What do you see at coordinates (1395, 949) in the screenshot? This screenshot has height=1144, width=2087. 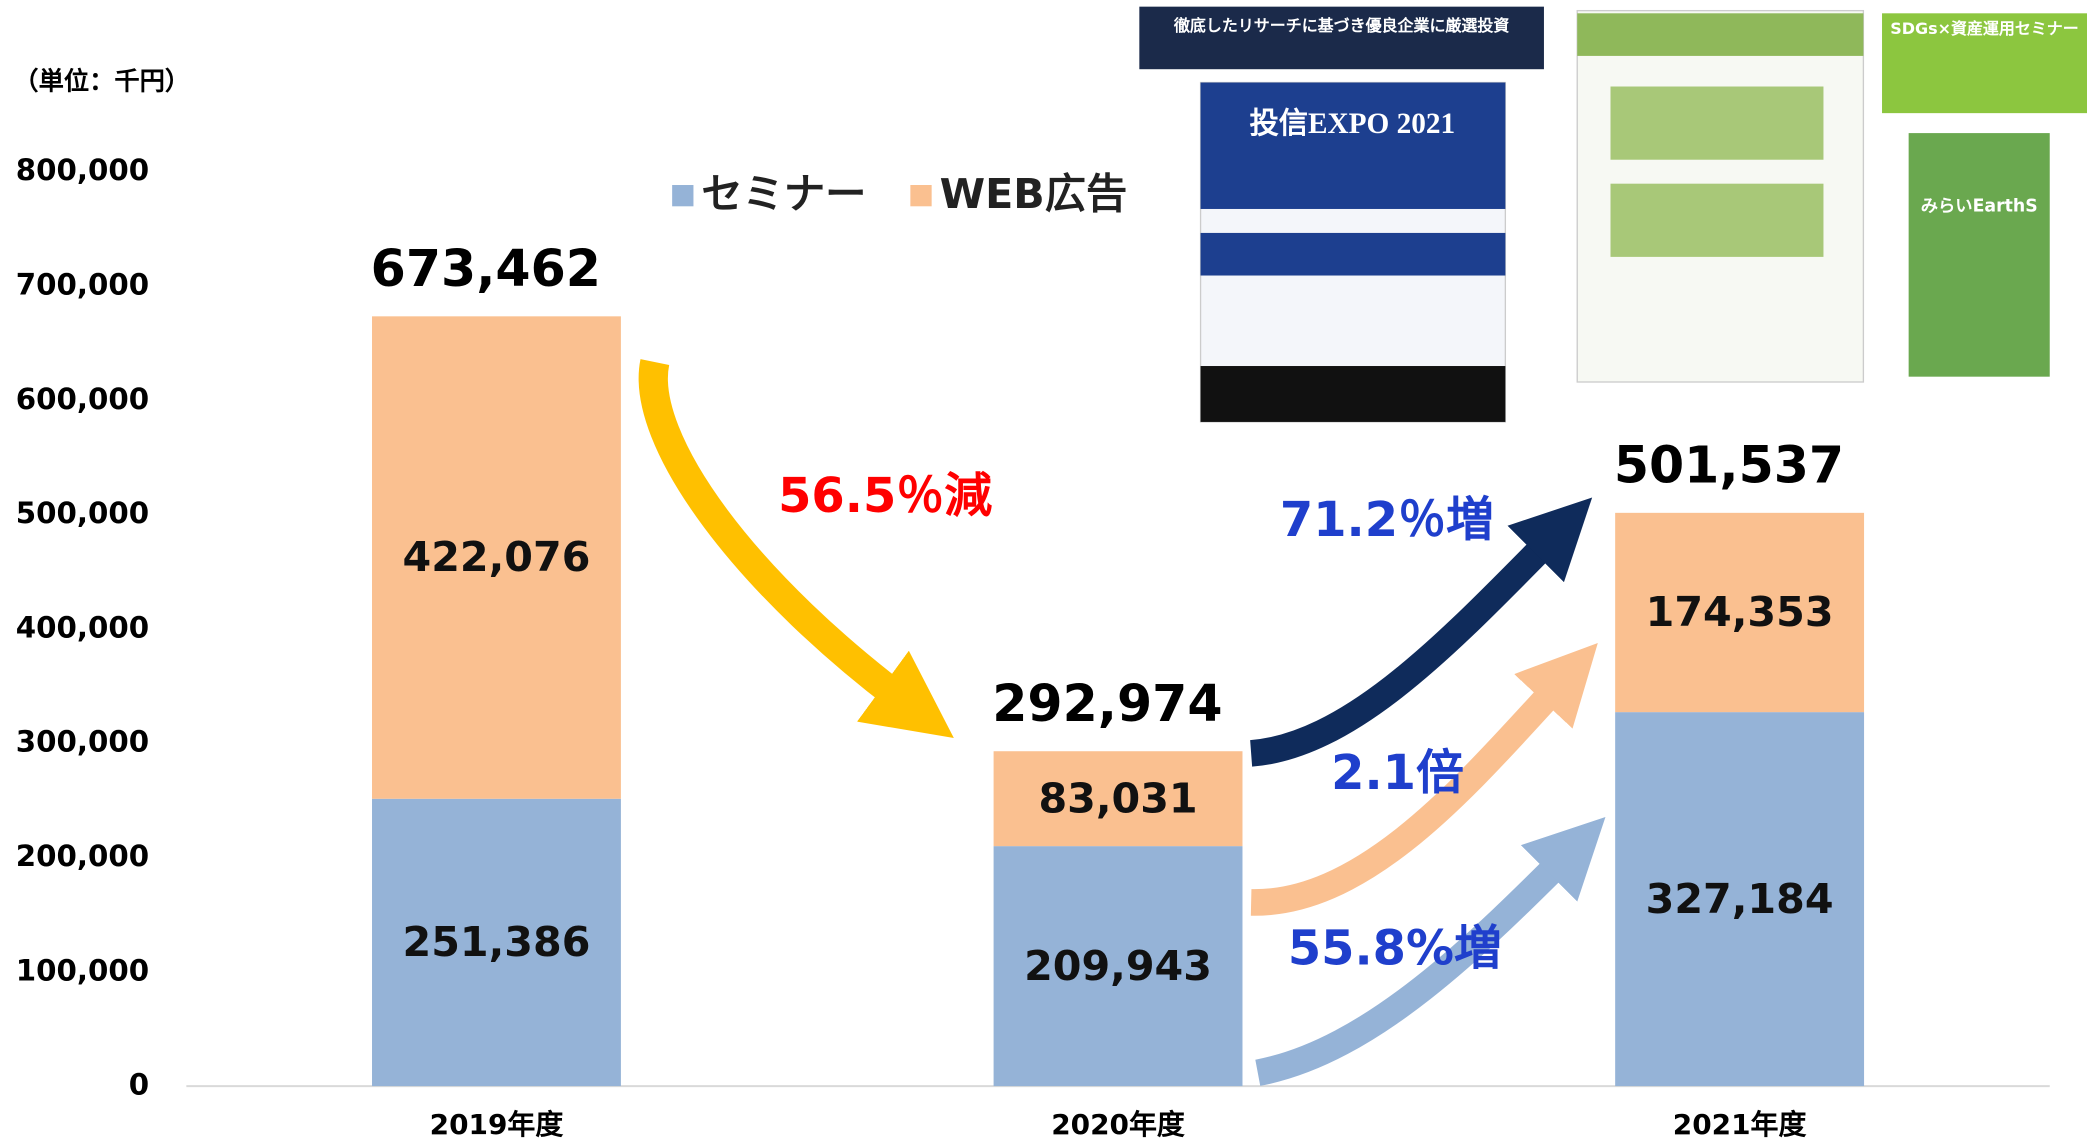 I see `annotation: 55.8%増` at bounding box center [1395, 949].